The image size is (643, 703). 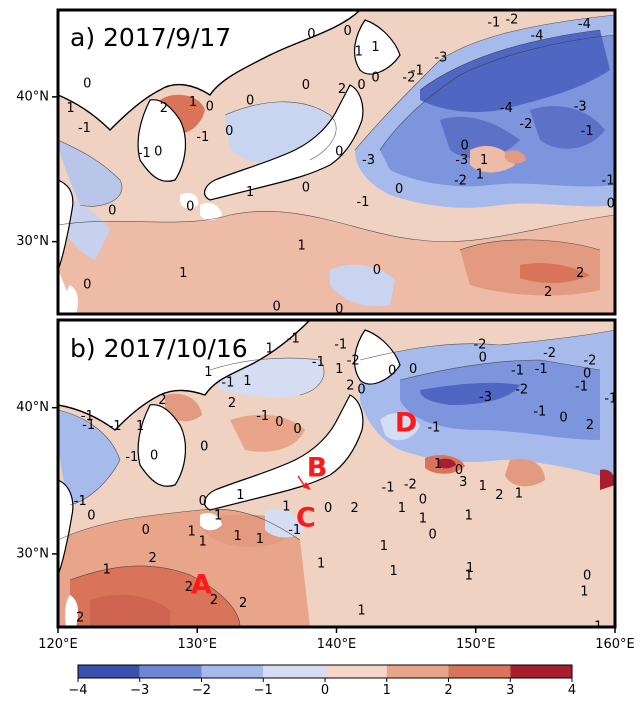 What do you see at coordinates (463, 482) in the screenshot?
I see `contour-label: 3` at bounding box center [463, 482].